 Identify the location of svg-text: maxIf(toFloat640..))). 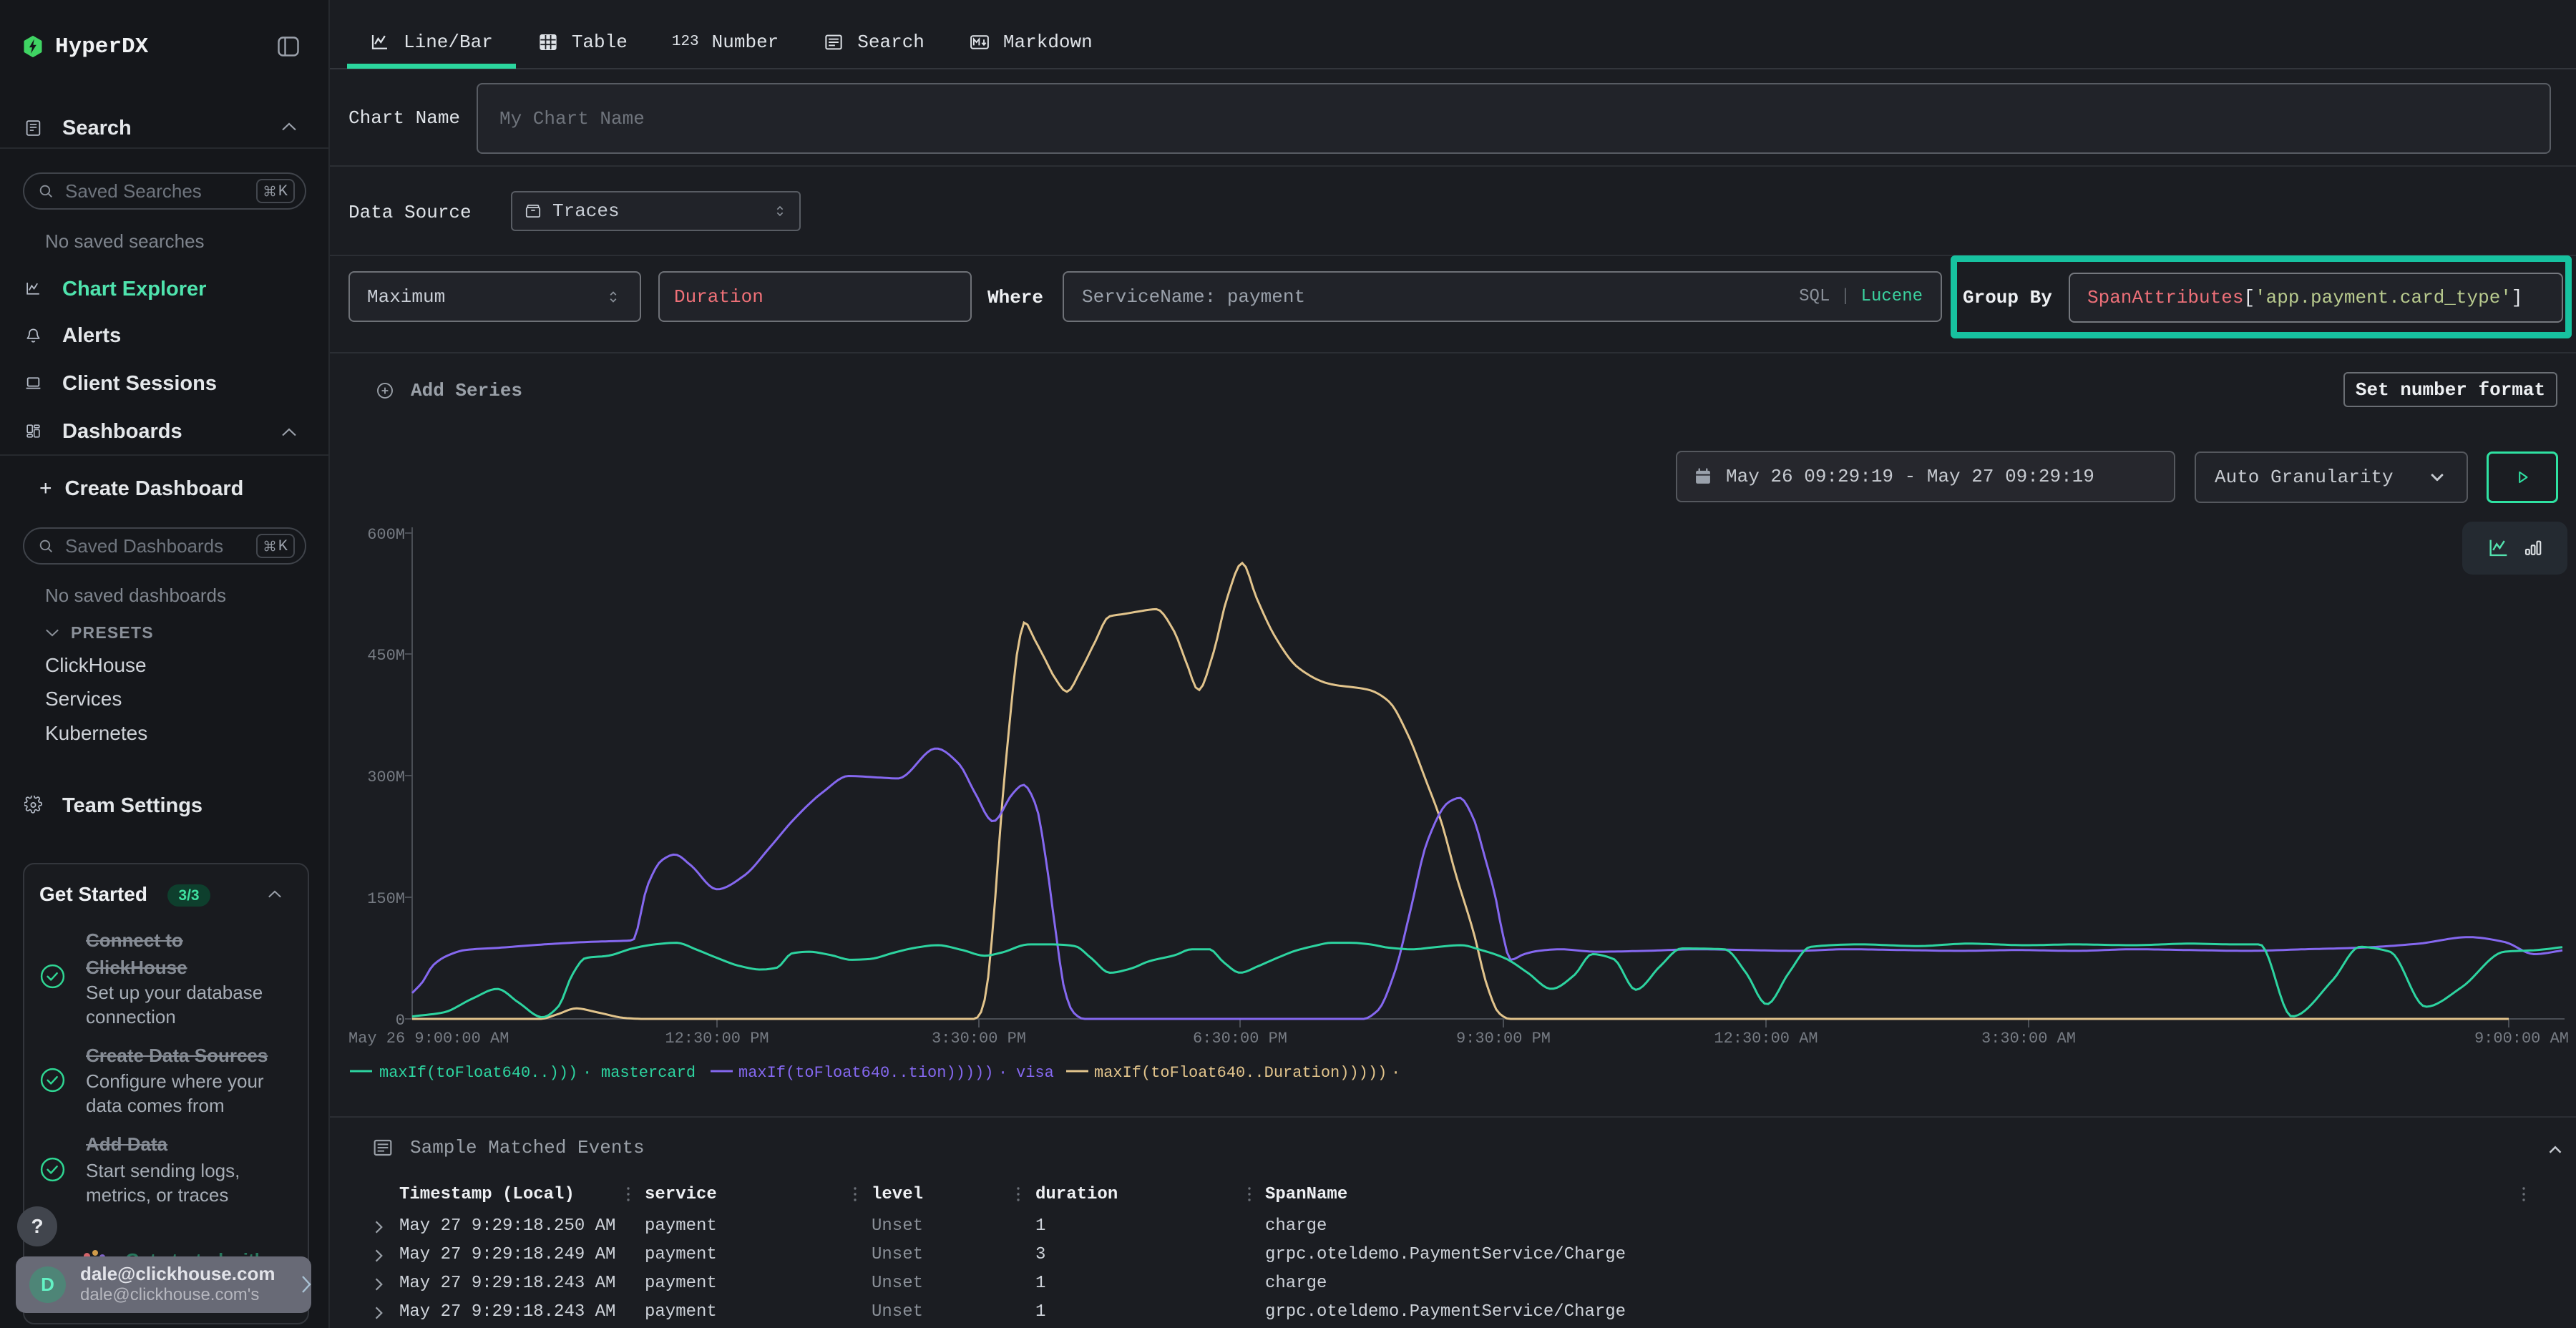
(478, 1073).